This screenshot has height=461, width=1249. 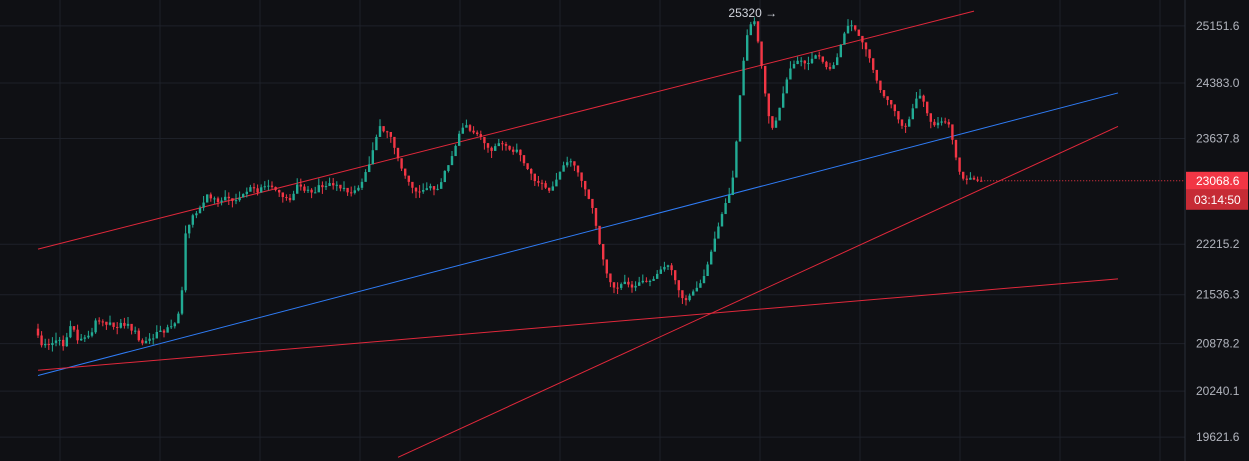 What do you see at coordinates (752, 13) in the screenshot?
I see `high-price-annotation: 25320 →` at bounding box center [752, 13].